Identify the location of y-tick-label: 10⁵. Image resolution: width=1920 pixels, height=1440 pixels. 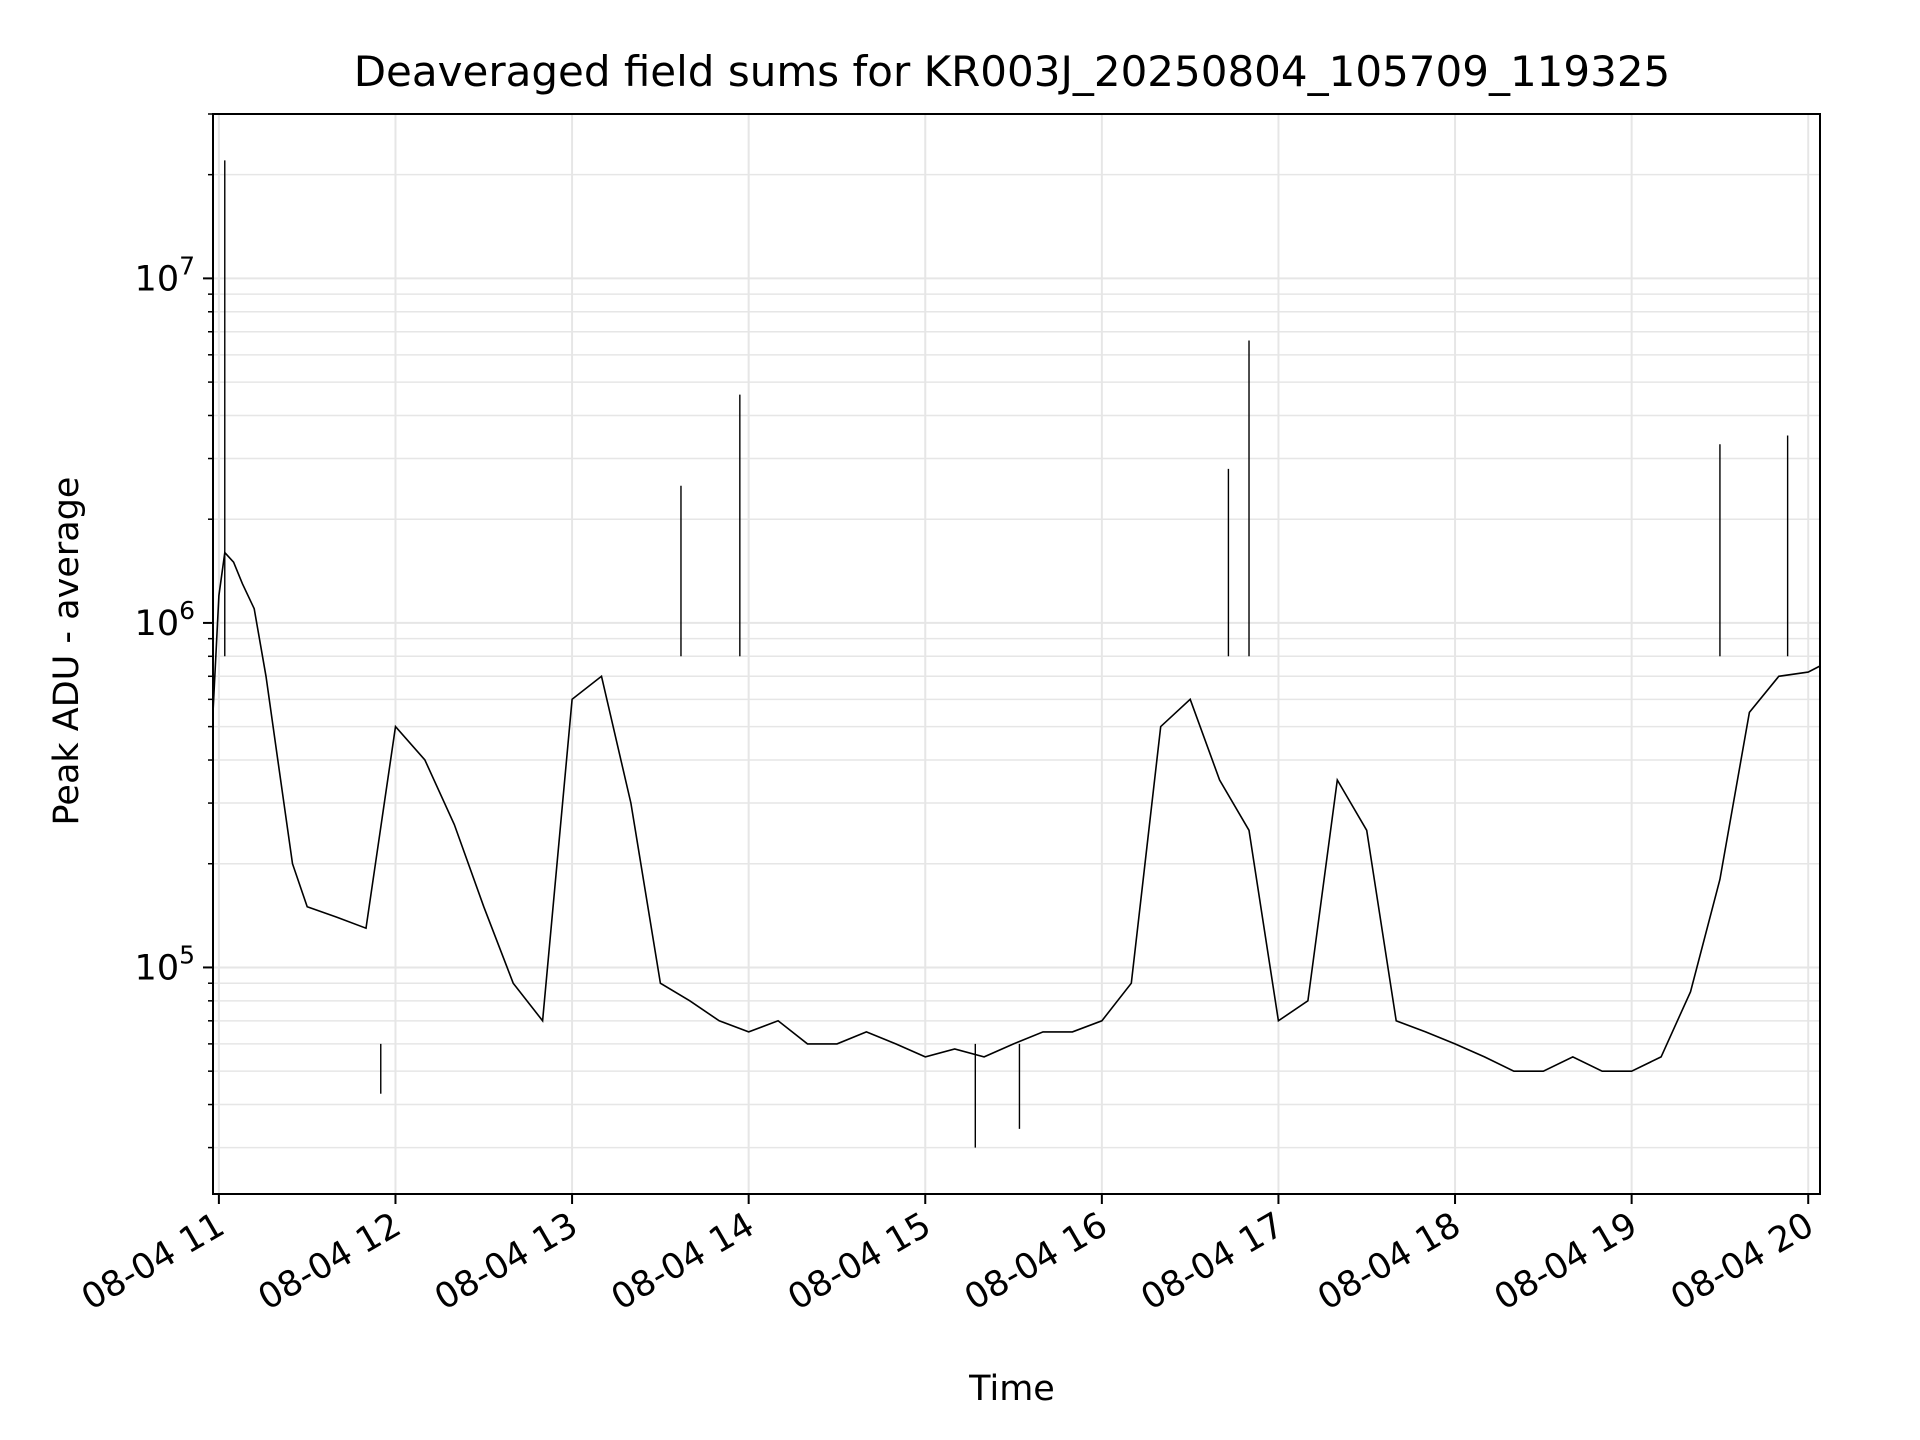
(165, 964).